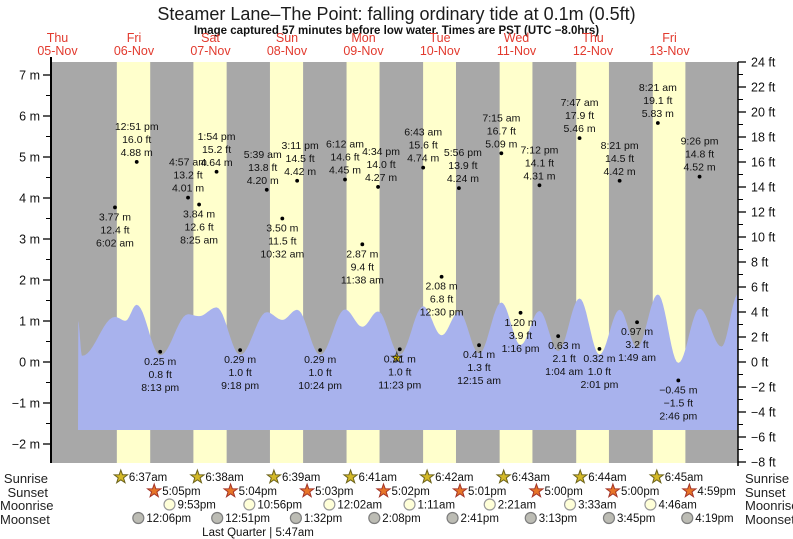 The width and height of the screenshot is (793, 539). Describe the element at coordinates (437, 506) in the screenshot. I see `svg-text: 1:11am` at that location.